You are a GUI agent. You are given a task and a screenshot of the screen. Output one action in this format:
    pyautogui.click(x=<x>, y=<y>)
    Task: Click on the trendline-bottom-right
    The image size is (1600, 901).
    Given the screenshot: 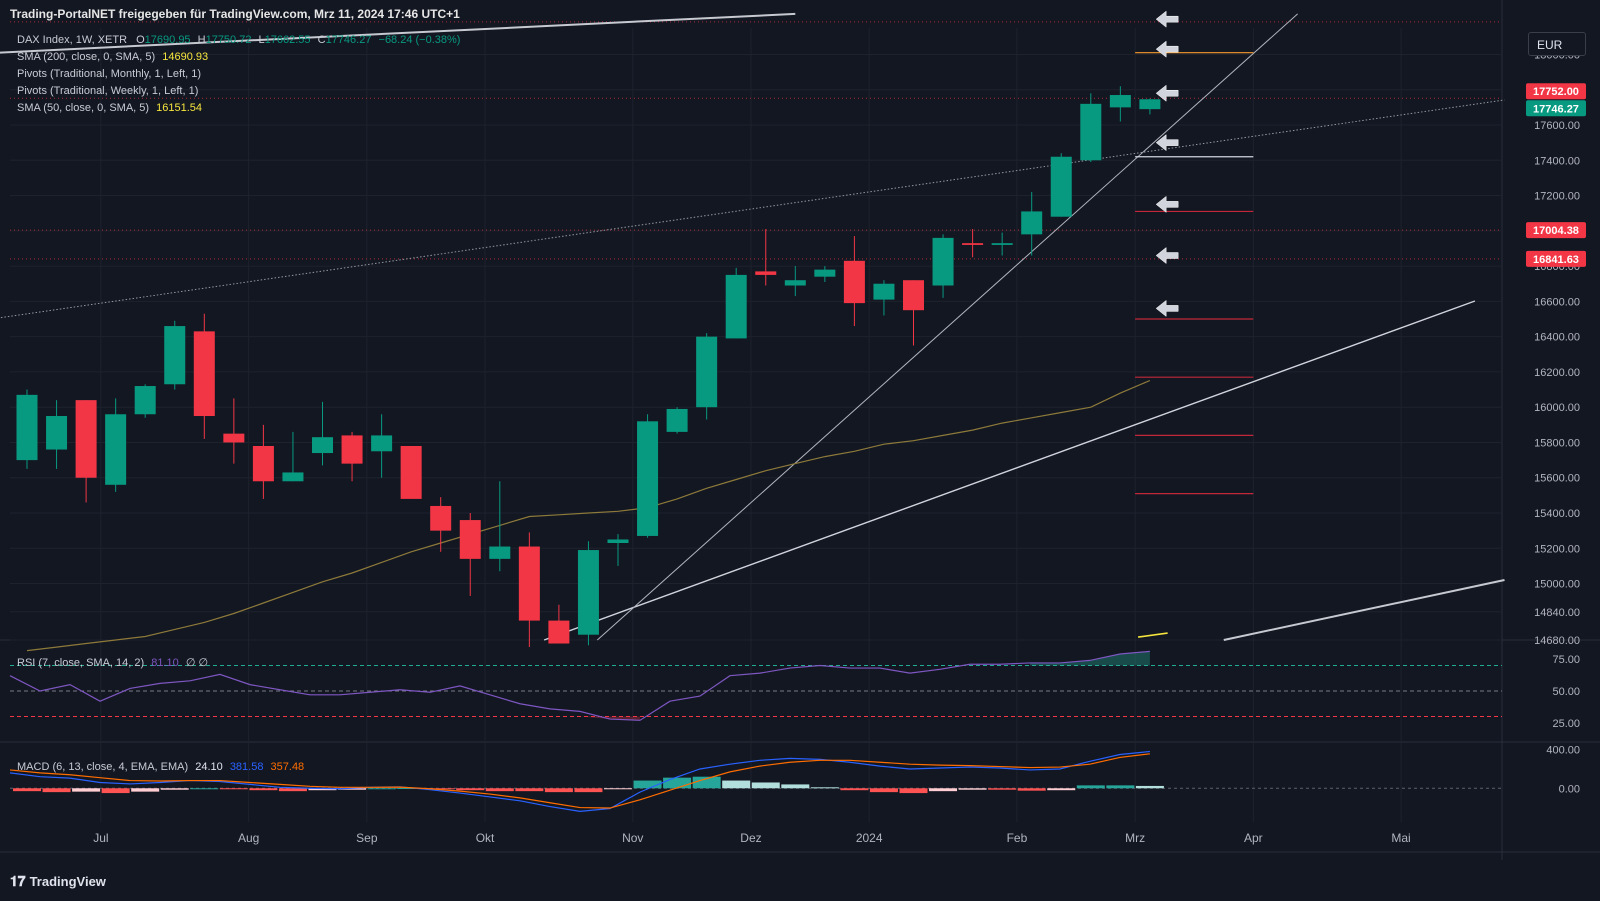 What is the action you would take?
    pyautogui.click(x=1364, y=610)
    